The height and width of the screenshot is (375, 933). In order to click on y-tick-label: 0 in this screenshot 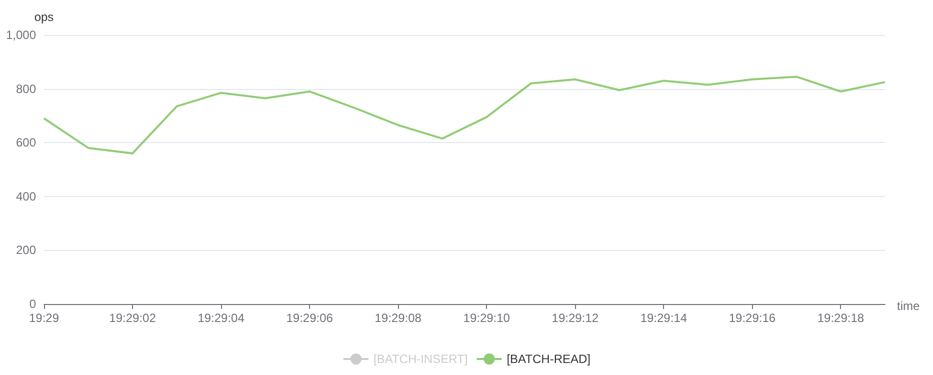, I will do `click(32, 304)`.